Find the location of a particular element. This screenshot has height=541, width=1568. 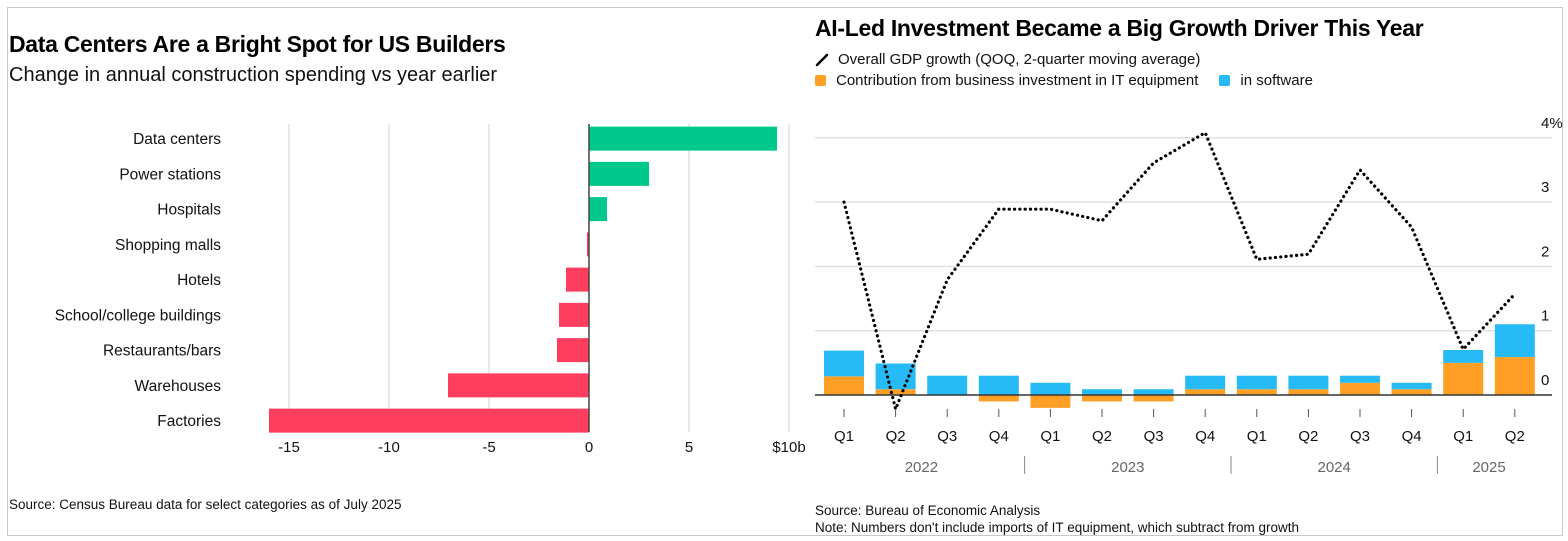

y-tick-label: 3 is located at coordinates (1545, 187).